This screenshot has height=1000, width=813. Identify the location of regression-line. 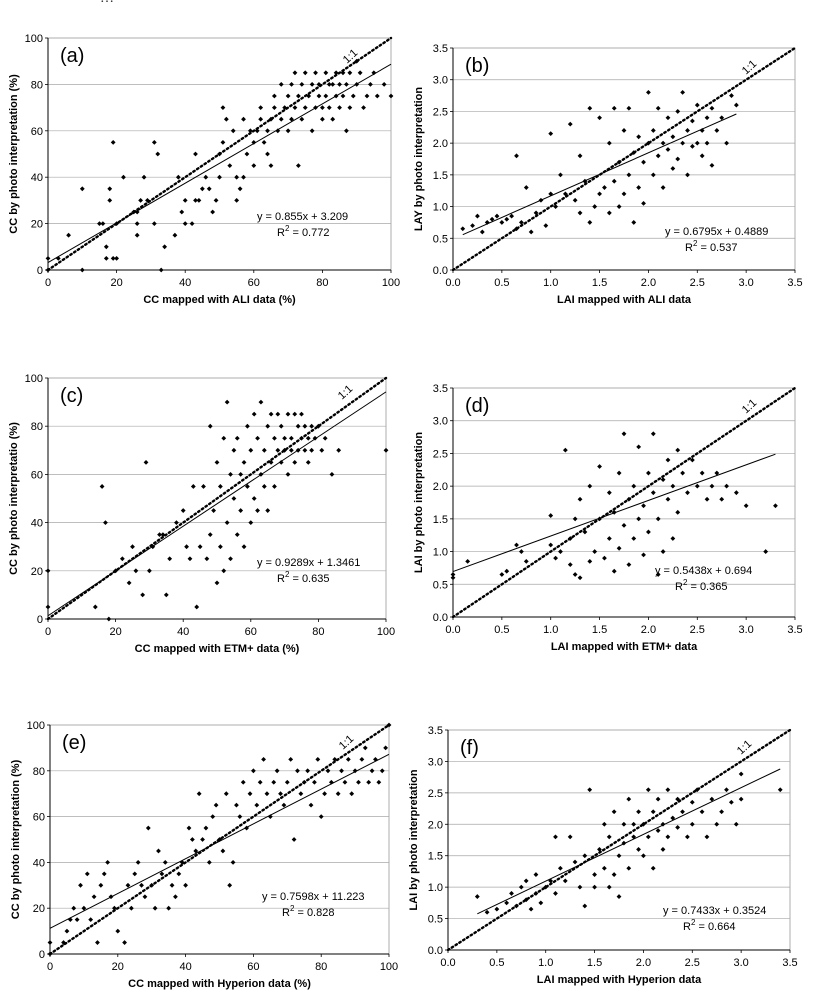
(219, 163).